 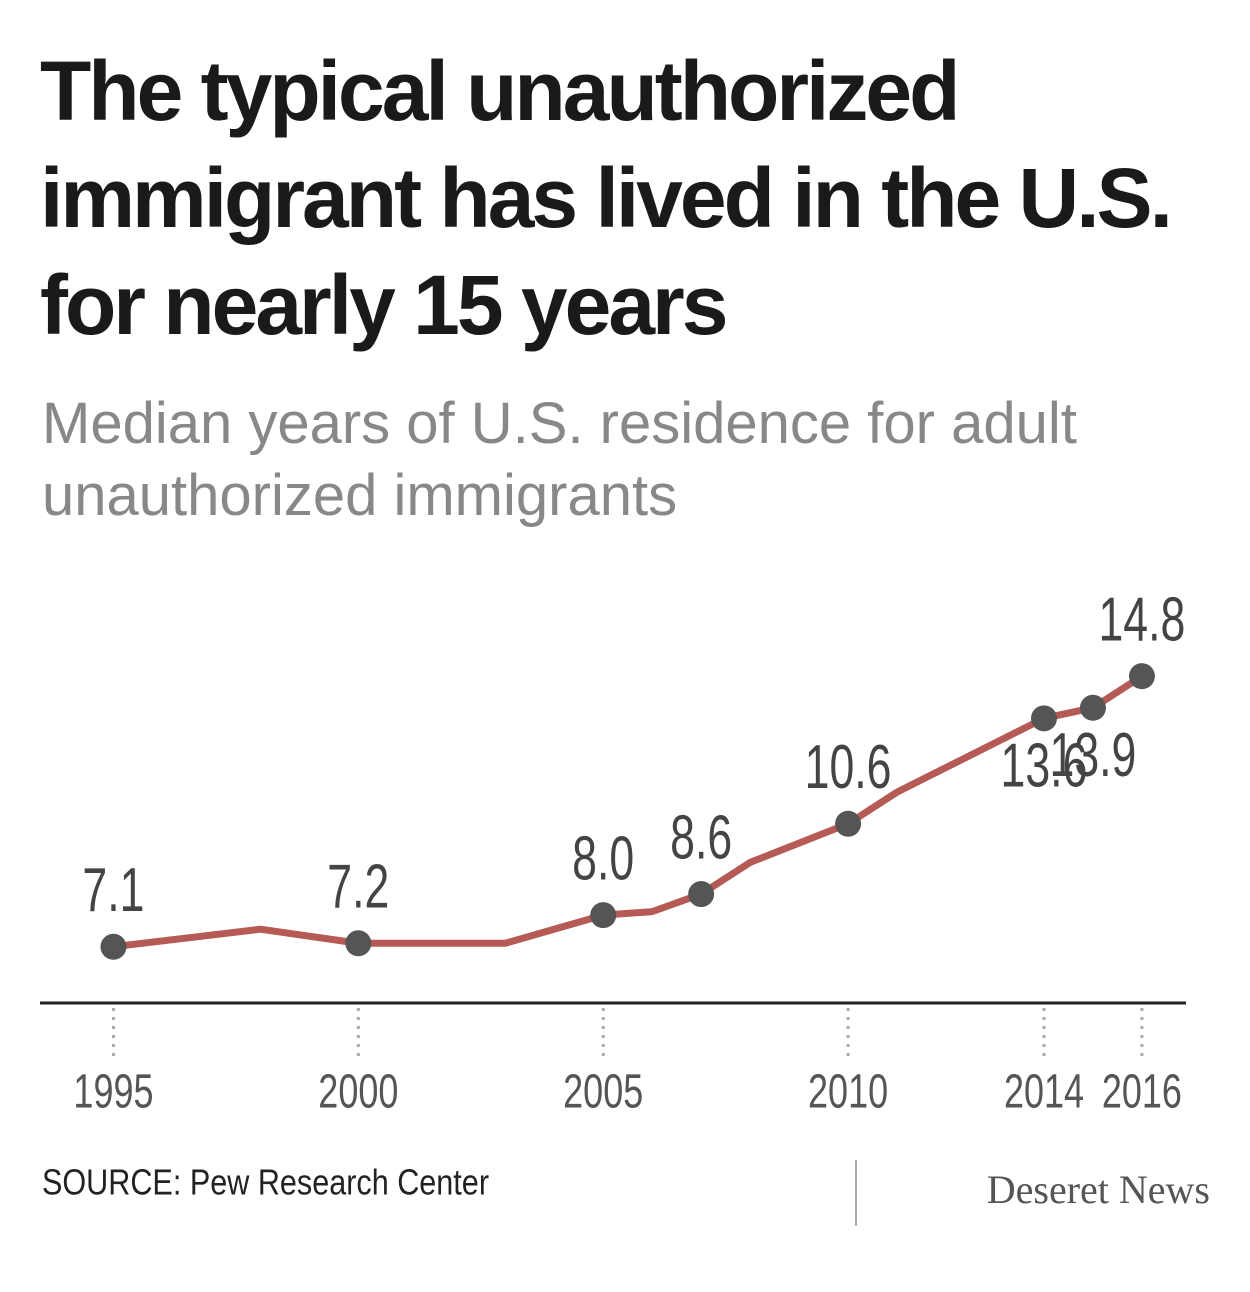 I want to click on data-label: 8.6, so click(x=701, y=837).